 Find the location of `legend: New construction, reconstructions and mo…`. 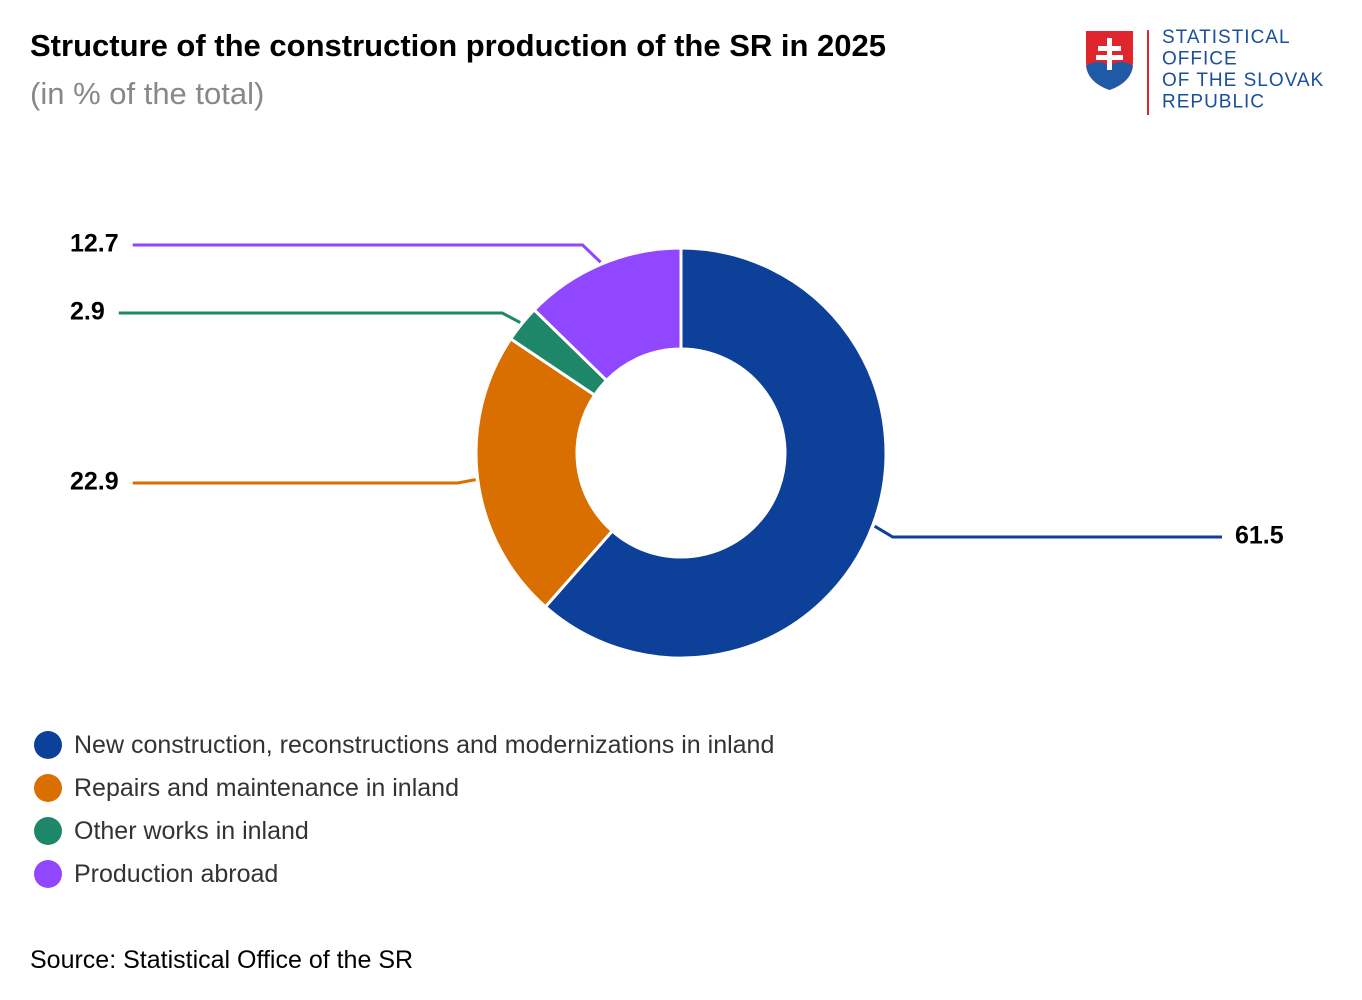

legend: New construction, reconstructions and mo… is located at coordinates (424, 814).